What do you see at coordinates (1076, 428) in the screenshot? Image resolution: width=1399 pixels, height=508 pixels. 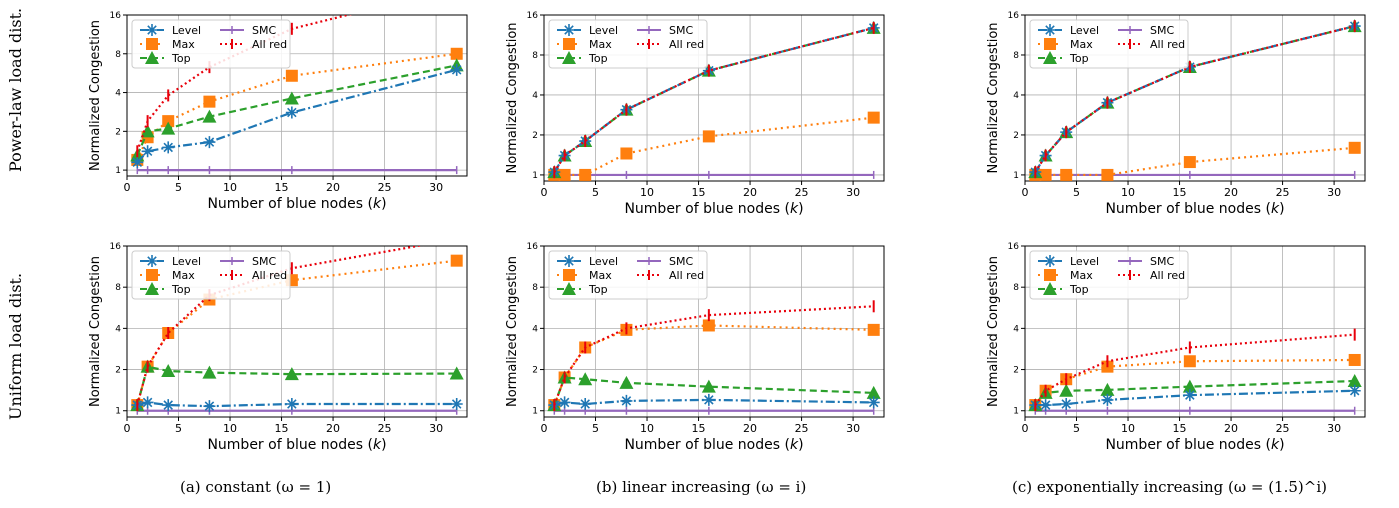 I see `x-tick-label: 5` at bounding box center [1076, 428].